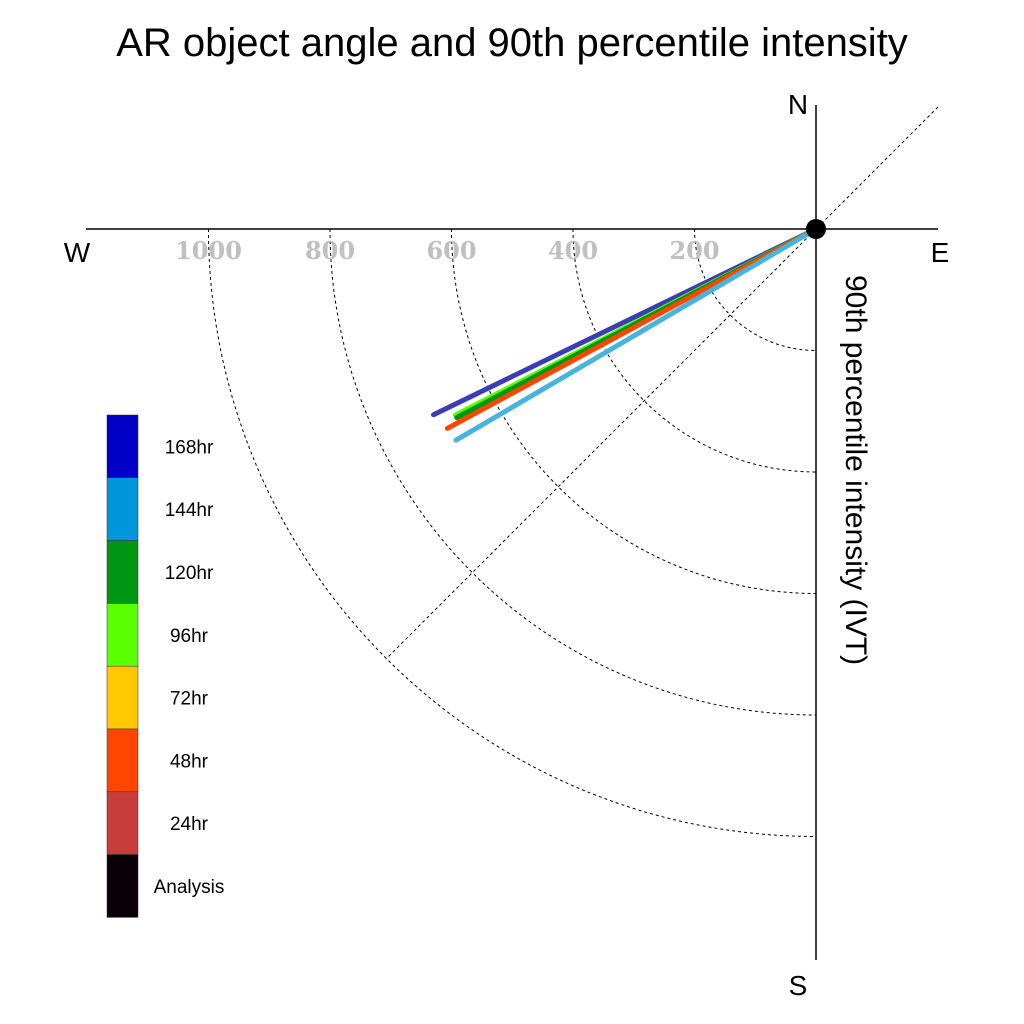  I want to click on west-label: W, so click(77, 252).